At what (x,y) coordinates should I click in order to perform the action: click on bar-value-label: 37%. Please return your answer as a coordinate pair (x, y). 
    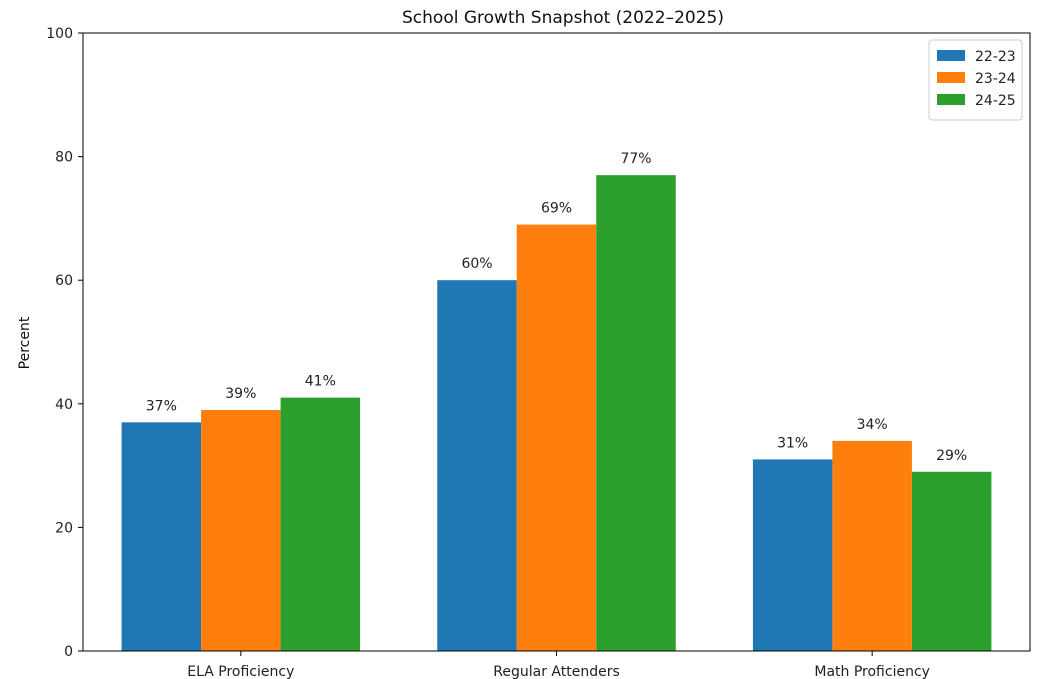
    Looking at the image, I should click on (161, 406).